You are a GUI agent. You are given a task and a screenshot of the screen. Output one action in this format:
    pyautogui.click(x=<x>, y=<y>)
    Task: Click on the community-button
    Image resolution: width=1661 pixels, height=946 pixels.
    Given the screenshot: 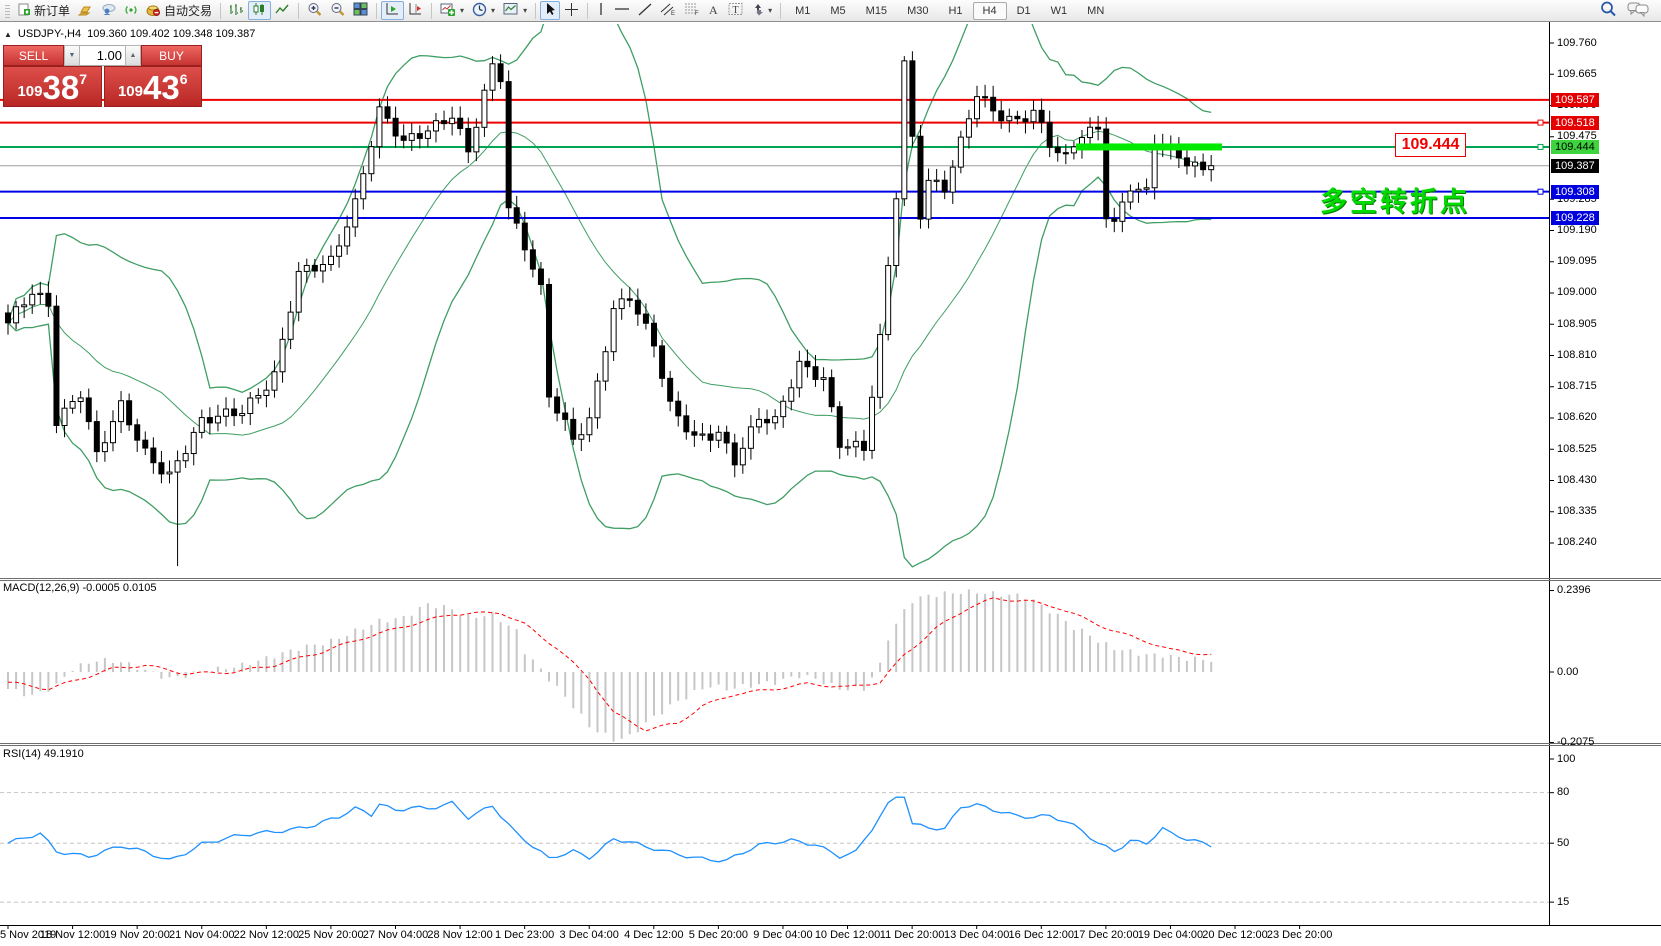 What is the action you would take?
    pyautogui.click(x=108, y=10)
    